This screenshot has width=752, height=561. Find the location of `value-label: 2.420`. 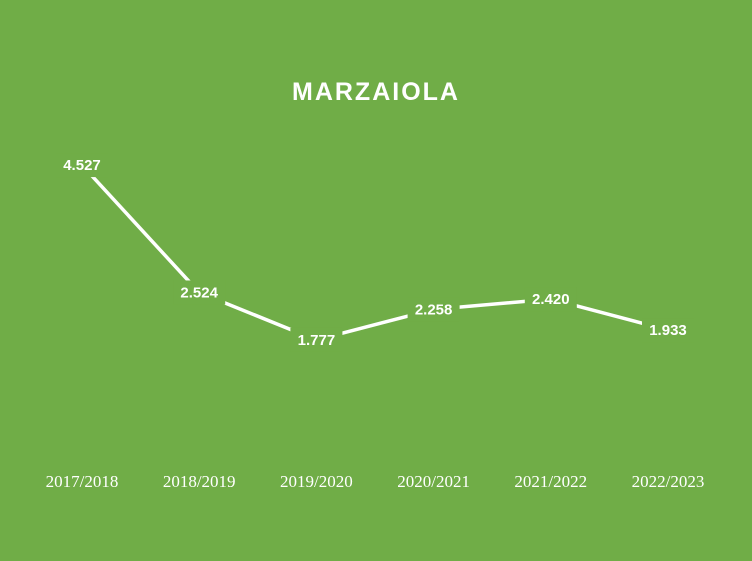

value-label: 2.420 is located at coordinates (551, 299).